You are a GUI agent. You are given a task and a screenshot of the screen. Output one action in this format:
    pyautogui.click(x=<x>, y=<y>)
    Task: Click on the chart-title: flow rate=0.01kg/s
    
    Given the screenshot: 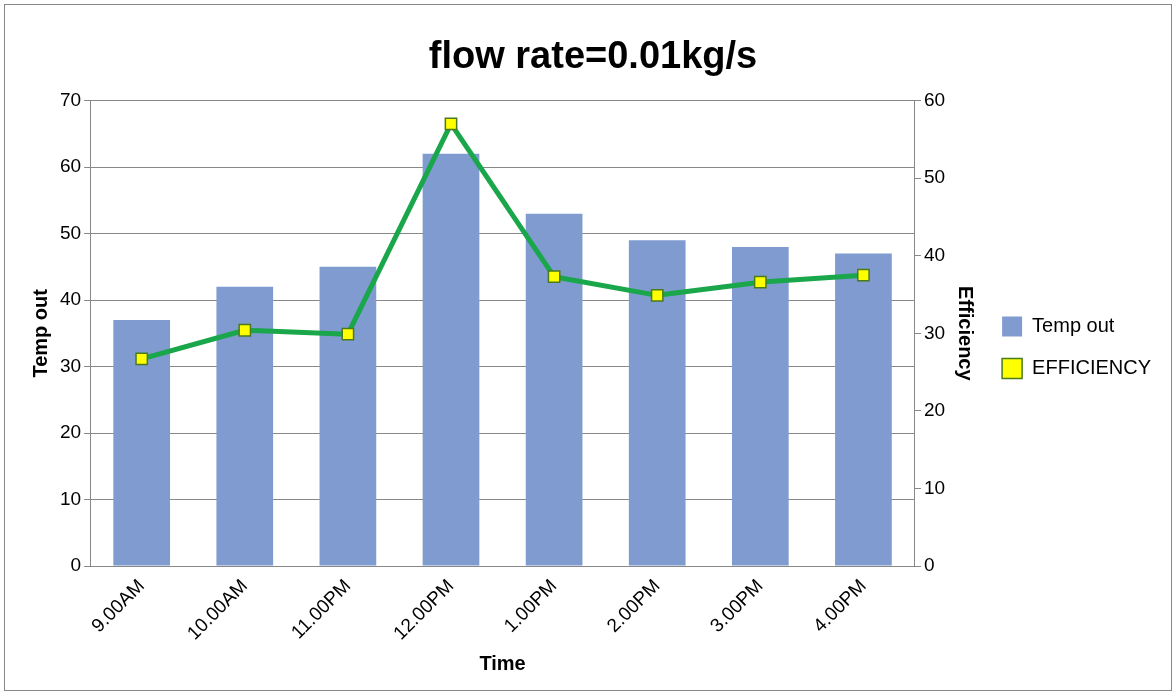 What is the action you would take?
    pyautogui.click(x=593, y=55)
    